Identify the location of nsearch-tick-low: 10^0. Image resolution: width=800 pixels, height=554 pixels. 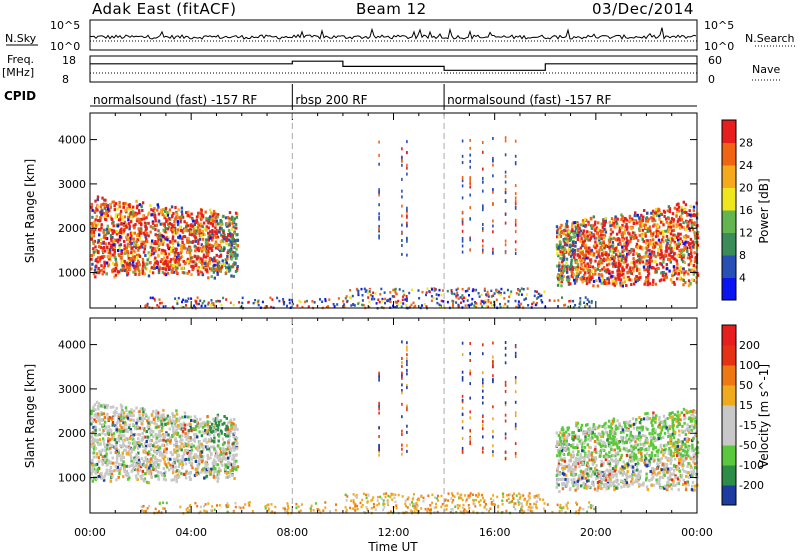
(719, 46).